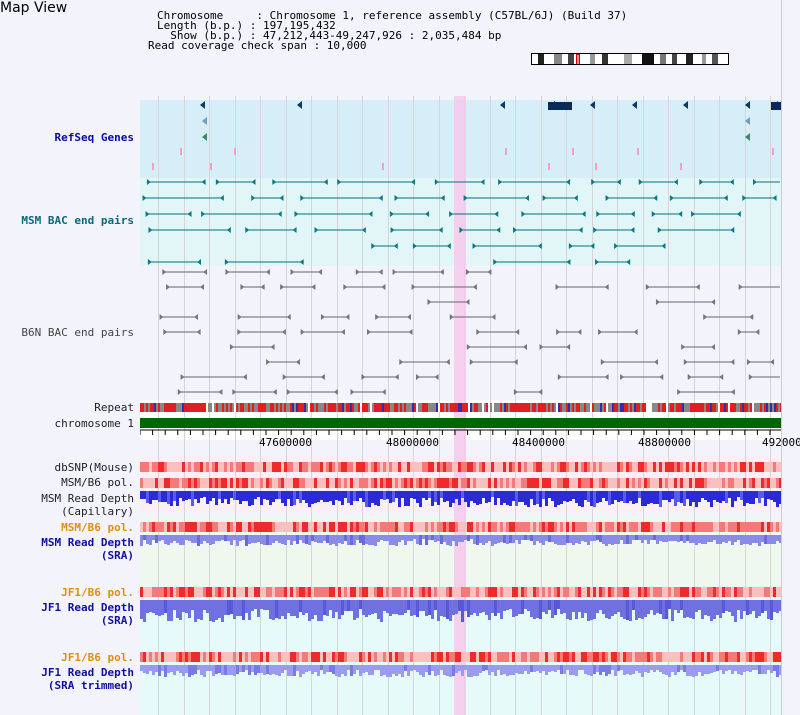 This screenshot has height=715, width=800. Describe the element at coordinates (94, 423) in the screenshot. I see `track-label-chromosome: chromosome 1` at that location.